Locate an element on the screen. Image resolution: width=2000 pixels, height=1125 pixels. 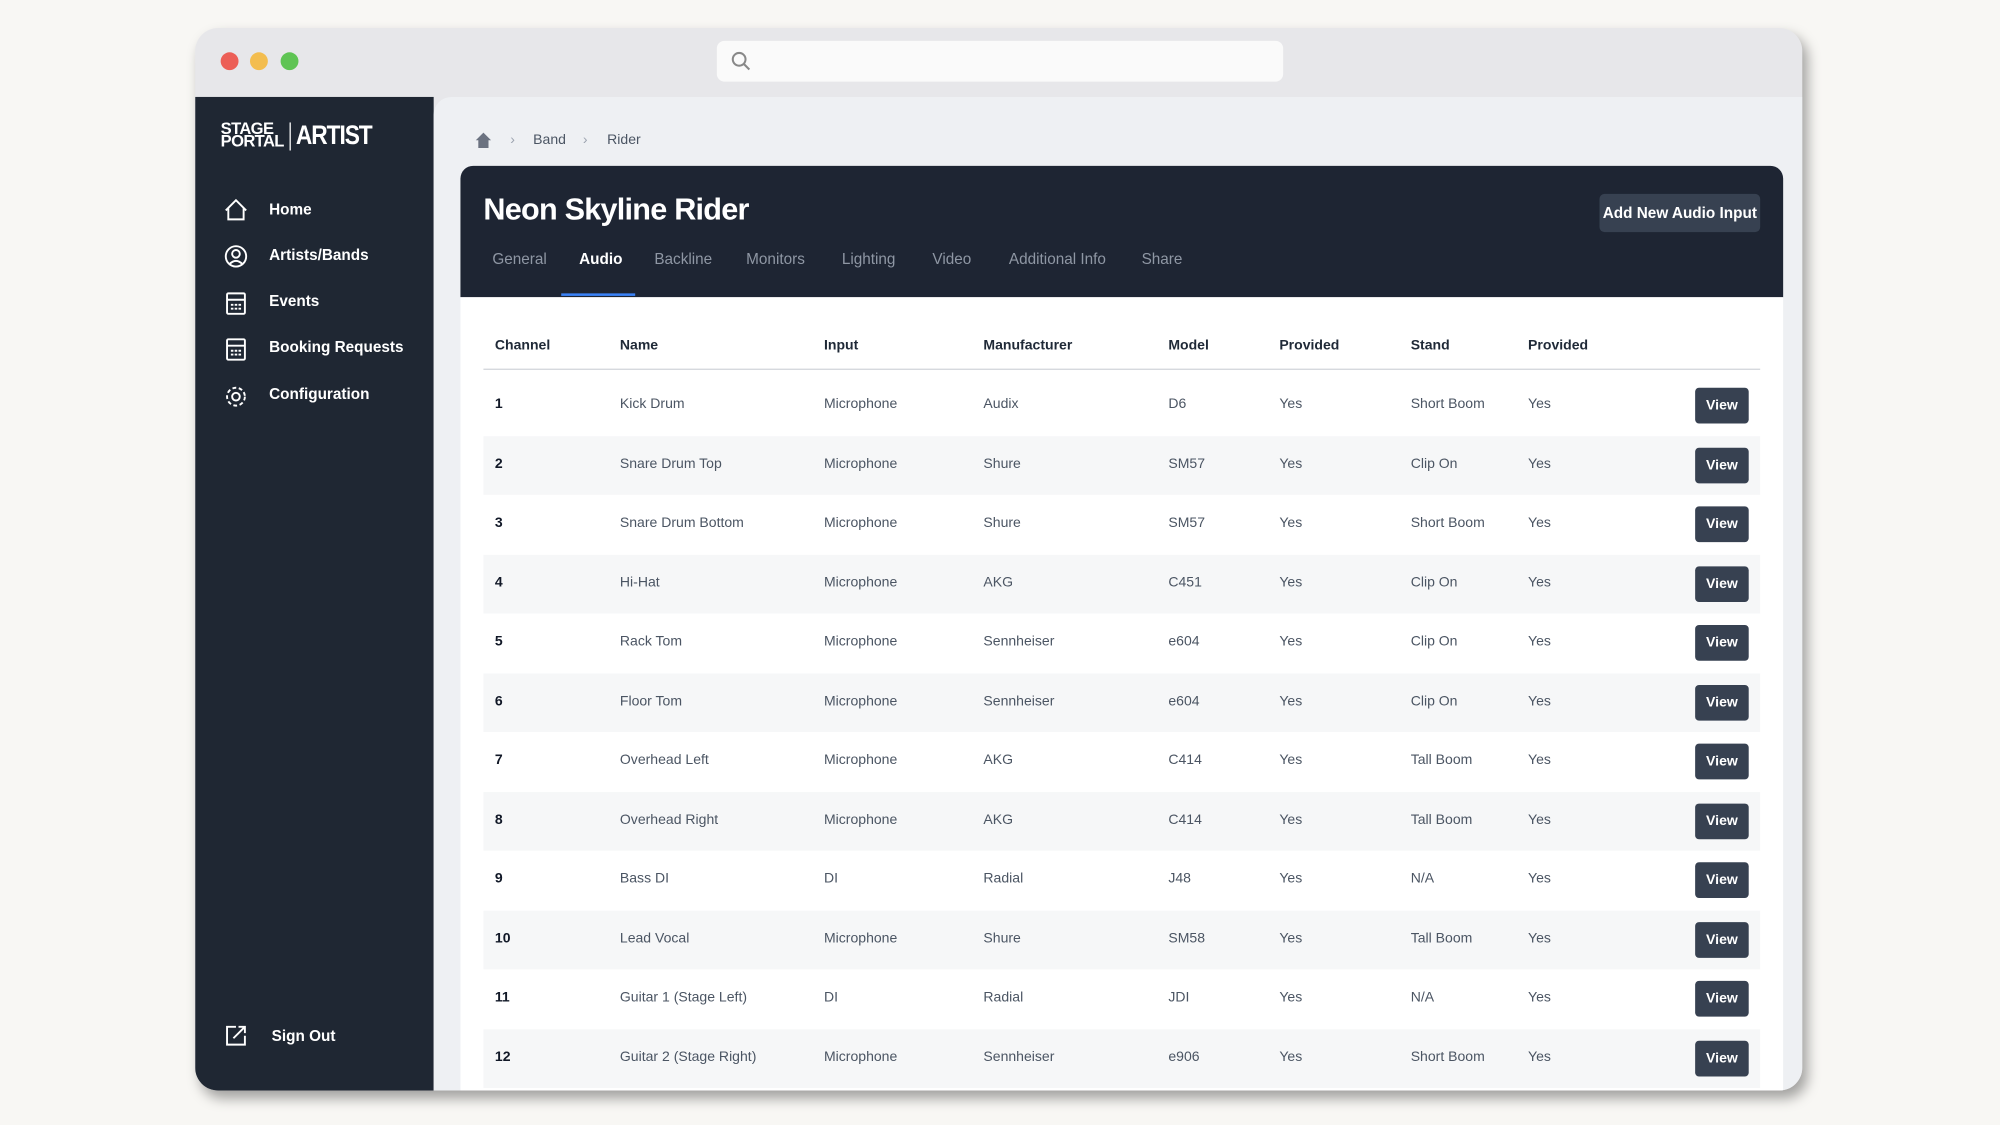
table-cell: 12 is located at coordinates (502, 1057).